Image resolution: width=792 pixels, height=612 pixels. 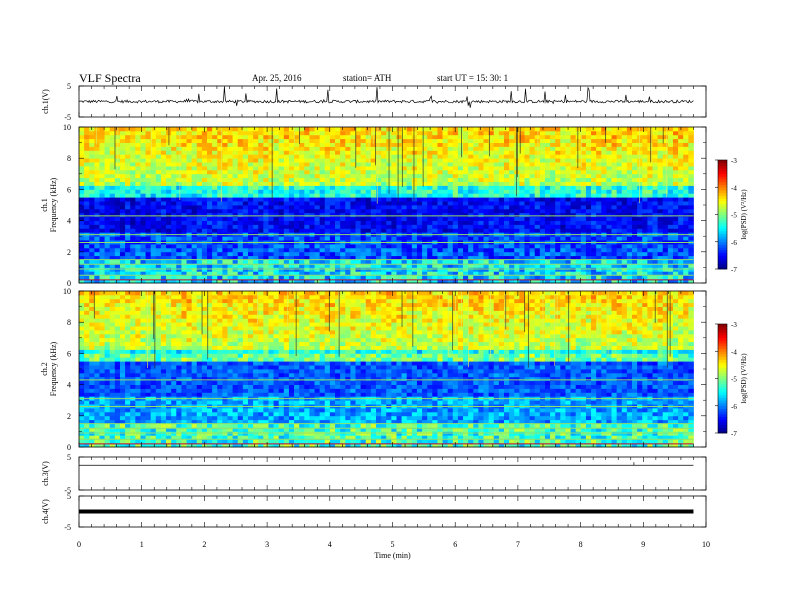 What do you see at coordinates (277, 78) in the screenshot?
I see `date-label: Apr. 25, 2016` at bounding box center [277, 78].